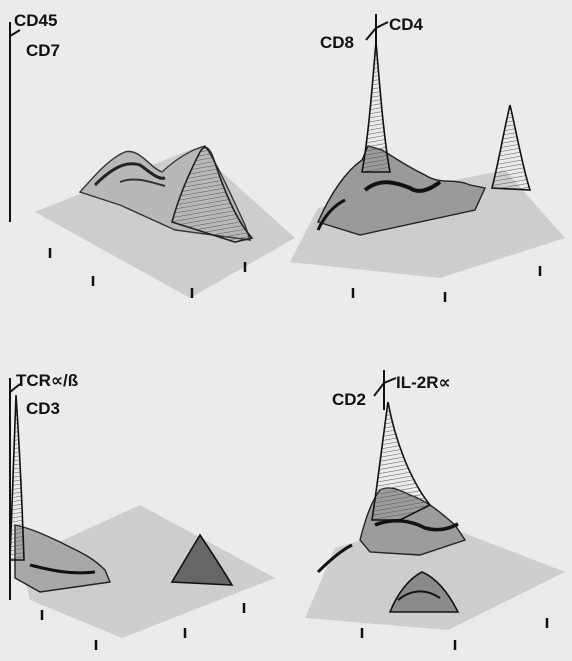 This screenshot has height=661, width=572. Describe the element at coordinates (43, 50) in the screenshot. I see `label-cd7: CD7` at that location.